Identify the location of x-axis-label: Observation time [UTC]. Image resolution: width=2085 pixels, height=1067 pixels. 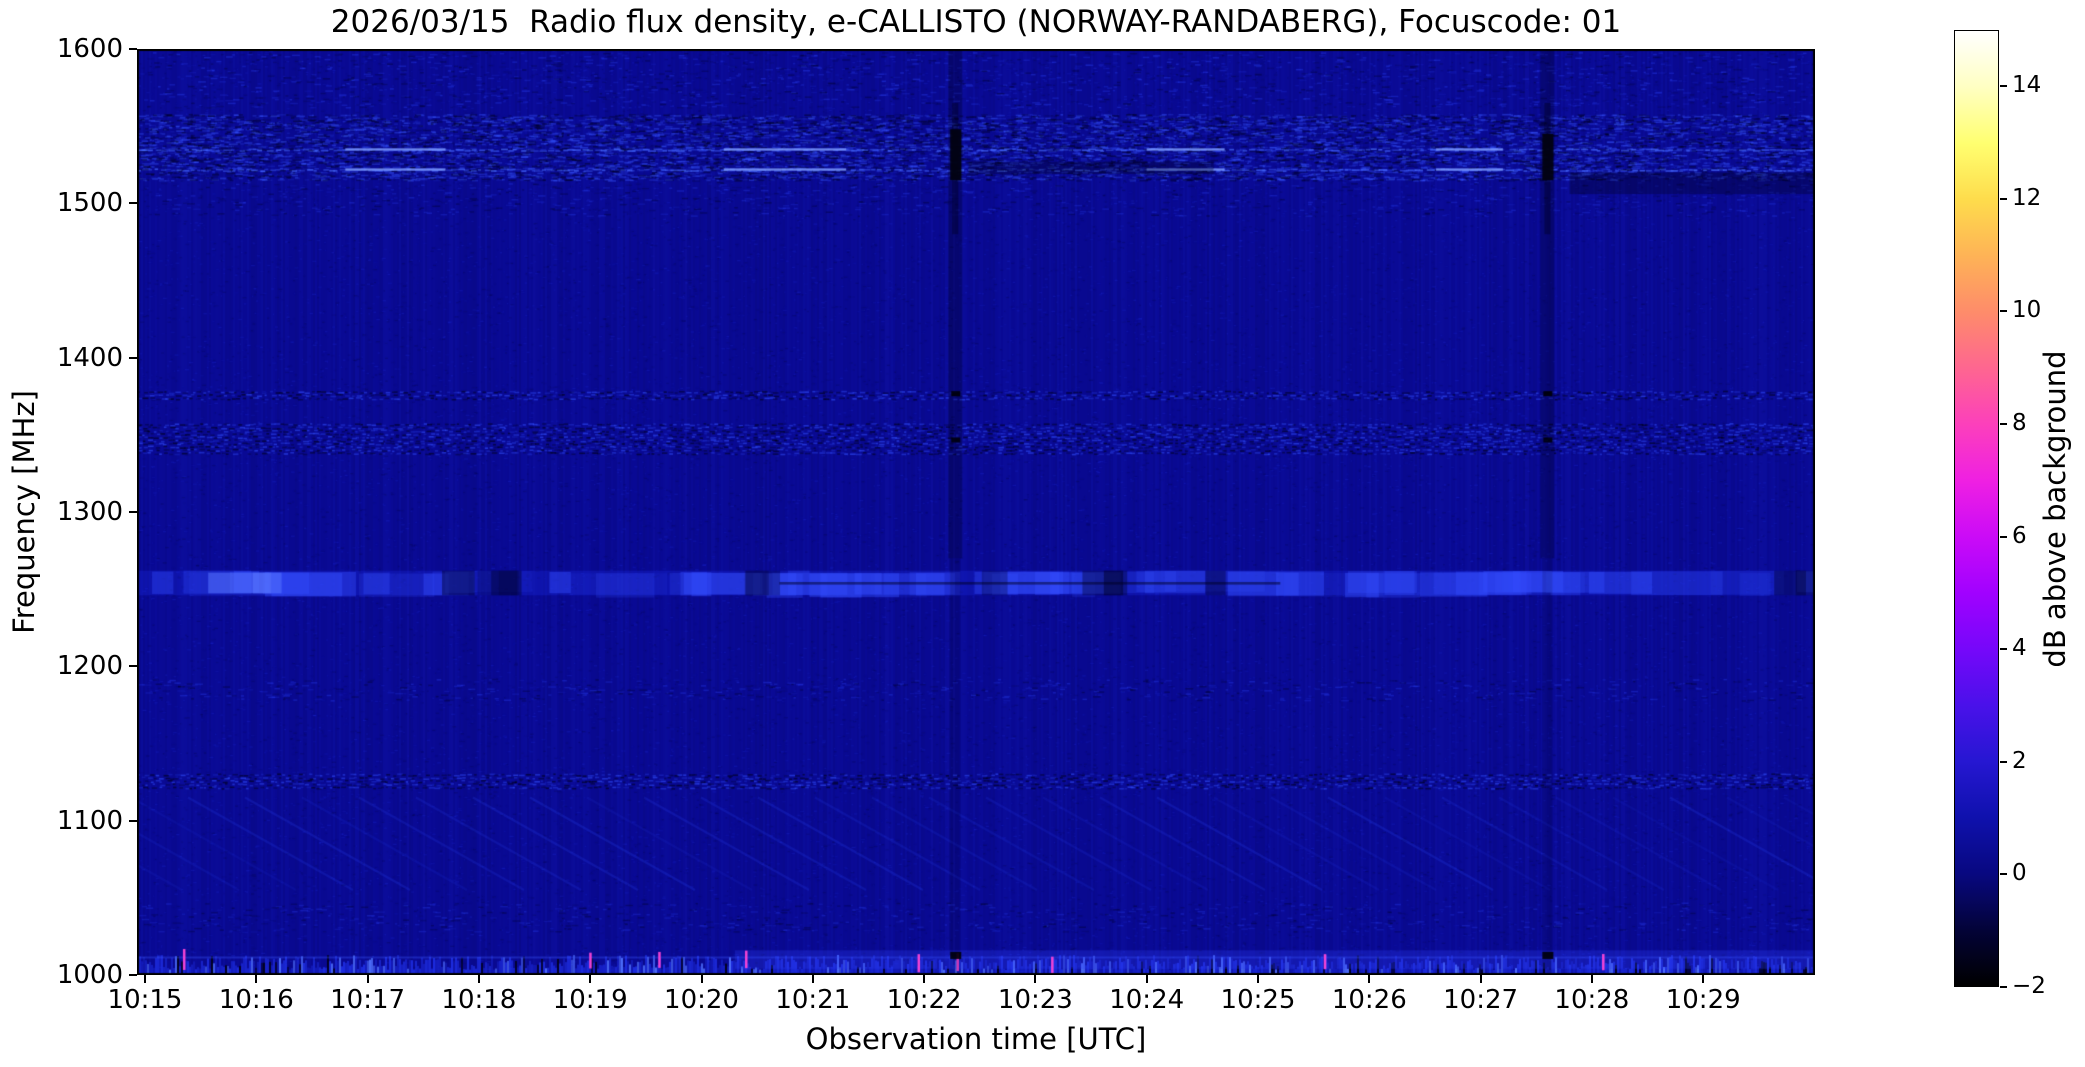
(976, 1039).